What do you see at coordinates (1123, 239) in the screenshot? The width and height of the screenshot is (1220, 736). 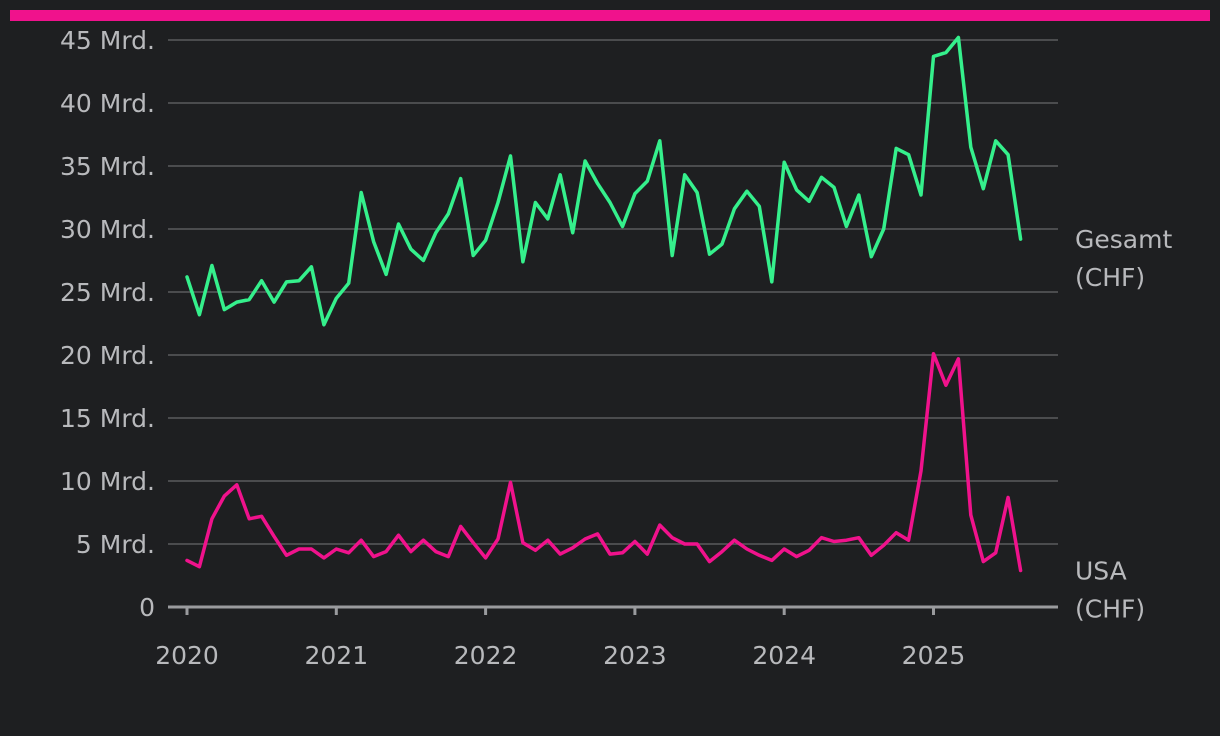 I see `series-label-line: Gesamt` at bounding box center [1123, 239].